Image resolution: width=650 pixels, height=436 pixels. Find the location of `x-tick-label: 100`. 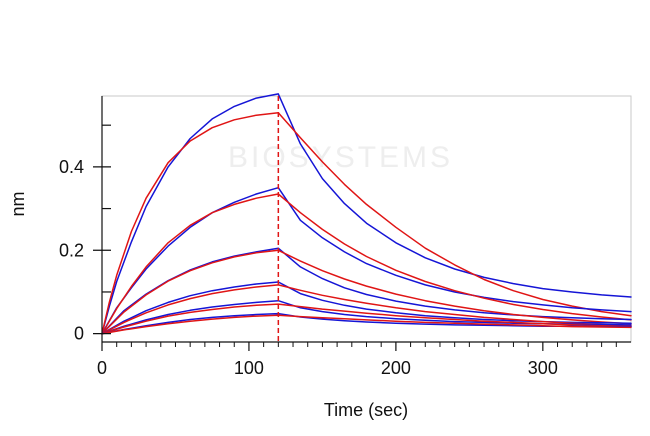

x-tick-label: 100 is located at coordinates (249, 368).